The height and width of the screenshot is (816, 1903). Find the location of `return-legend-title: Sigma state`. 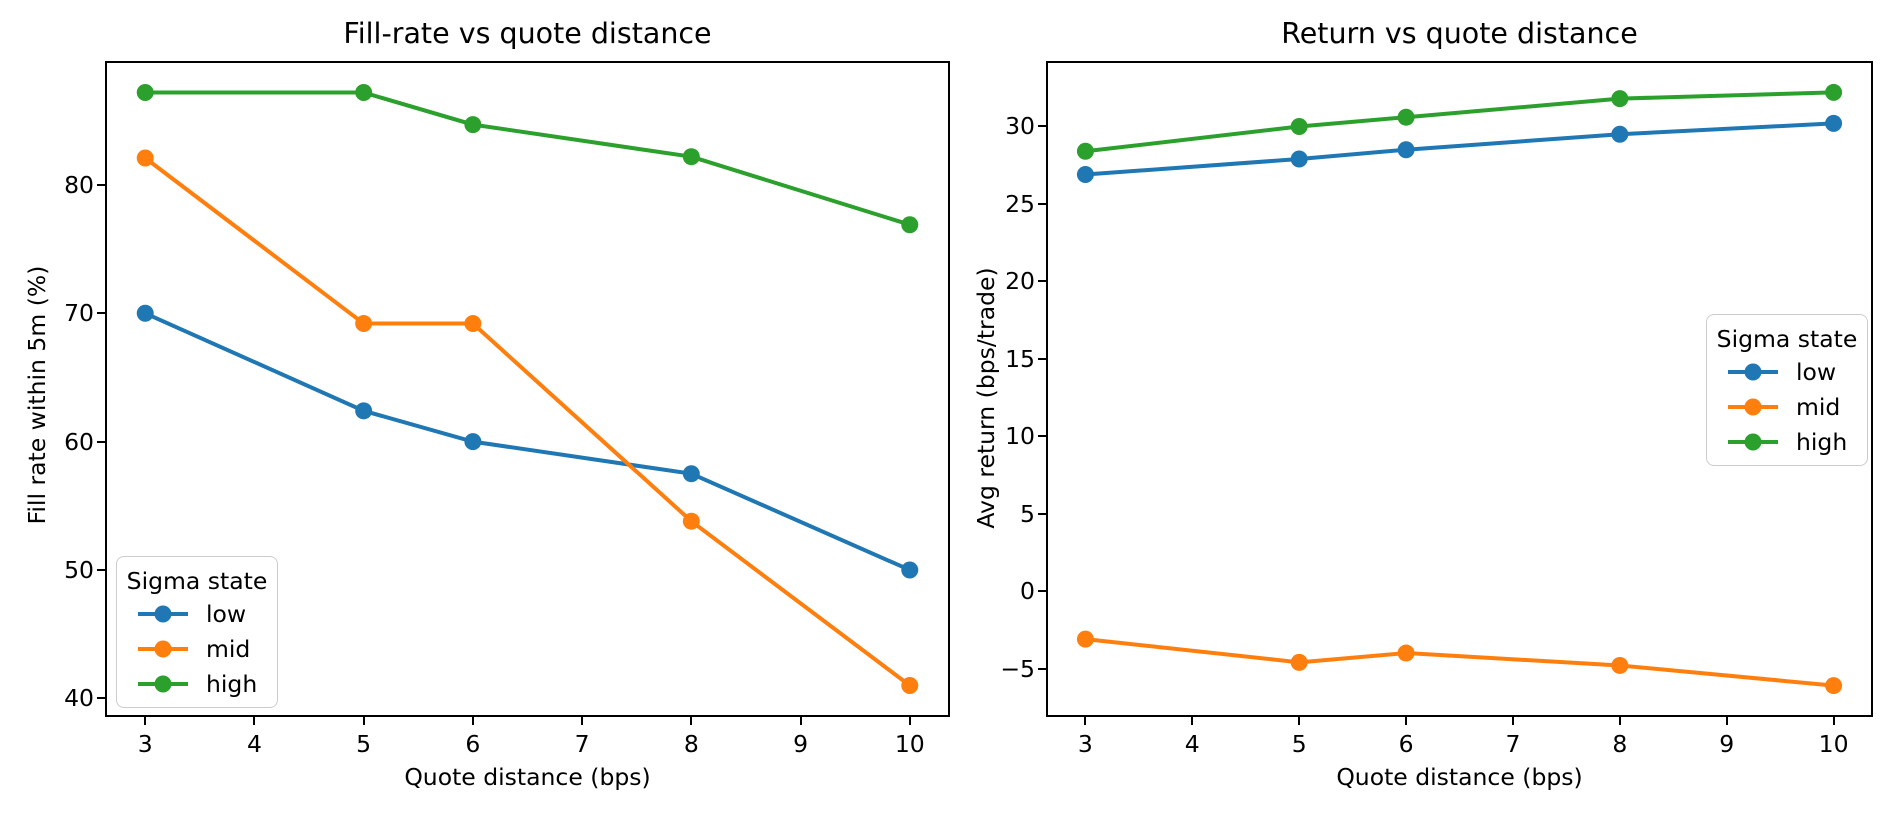

return-legend-title: Sigma state is located at coordinates (1787, 339).